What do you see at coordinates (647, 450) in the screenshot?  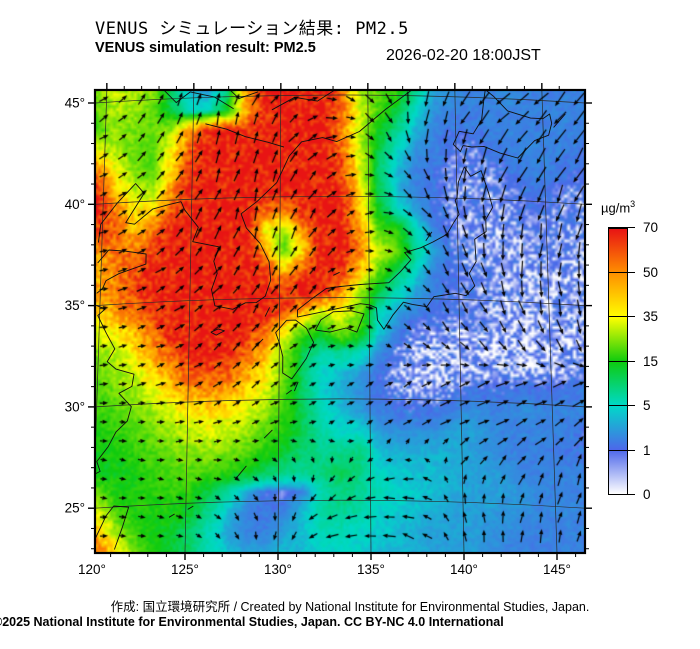 I see `colorbar-tick-label: 1` at bounding box center [647, 450].